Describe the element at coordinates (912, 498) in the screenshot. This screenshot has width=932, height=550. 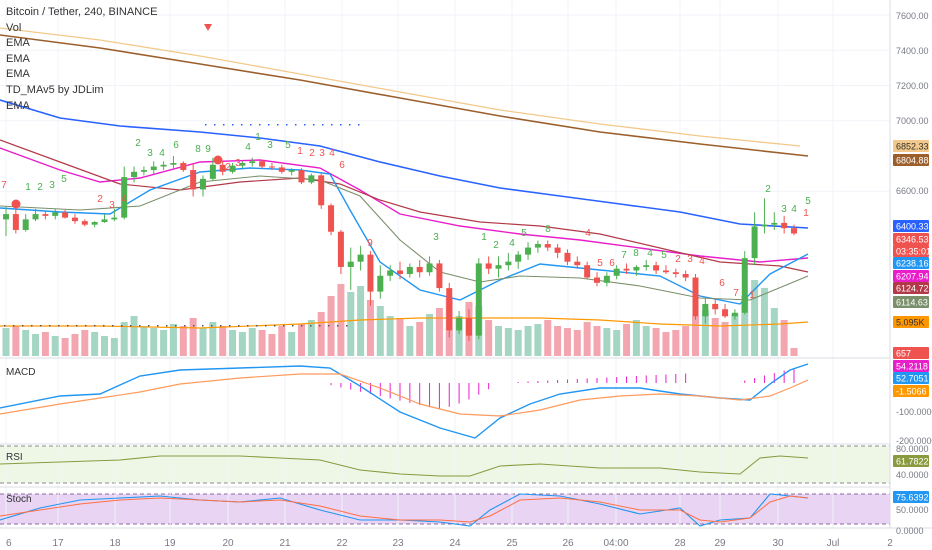
I see `stoch-tag-text: 75.6392` at that location.